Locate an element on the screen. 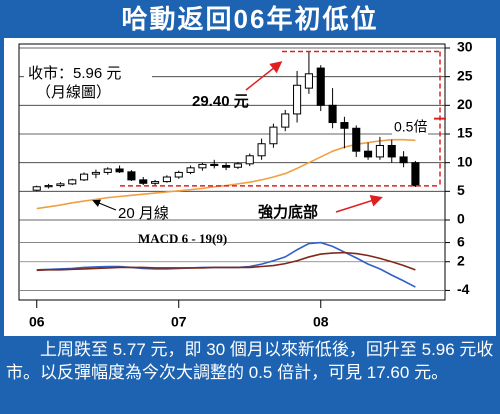  annotation: 0.5倍 is located at coordinates (410, 127).